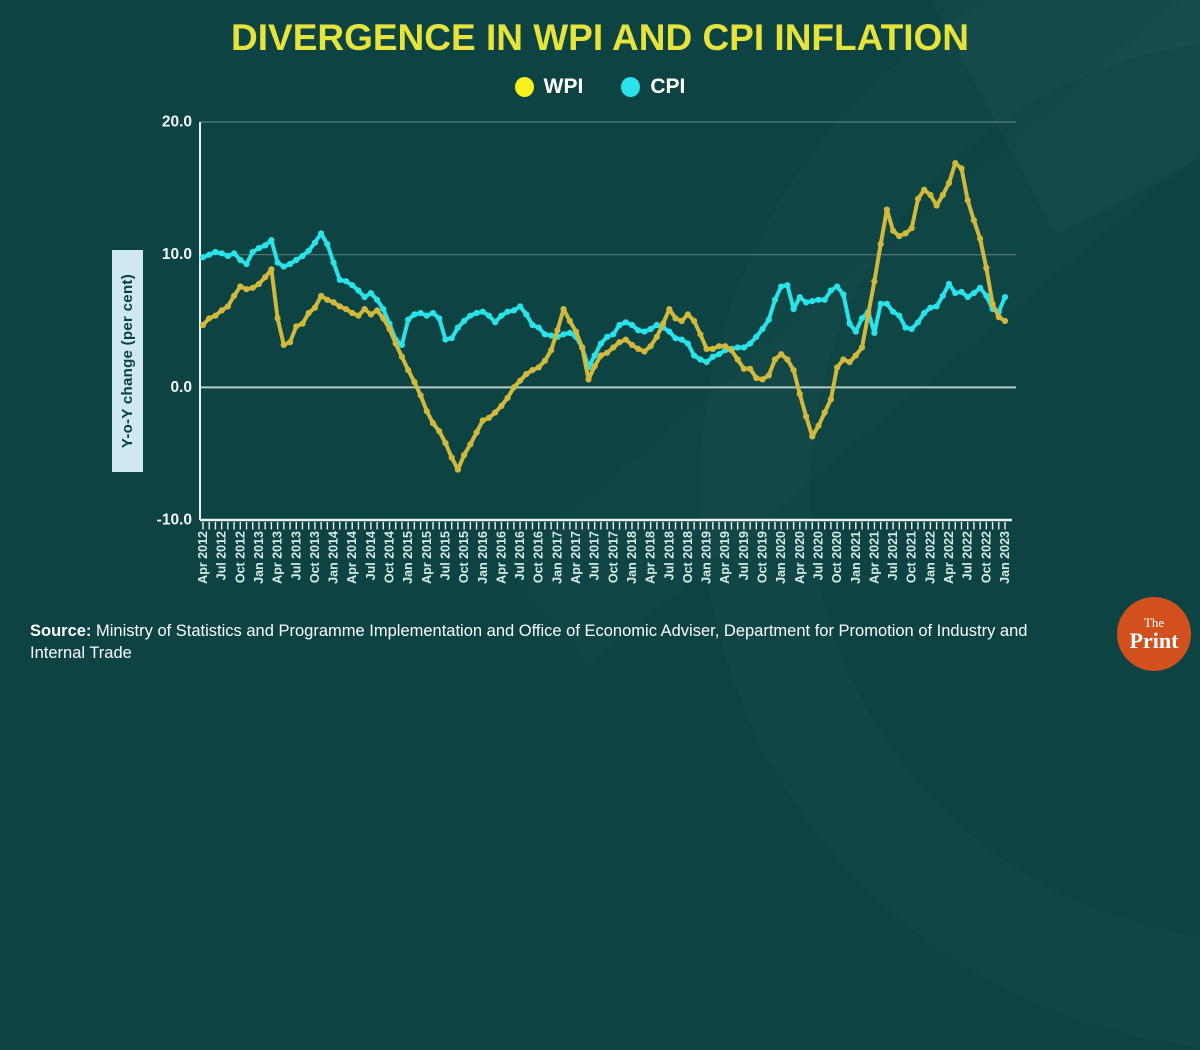 This screenshot has width=1200, height=1050. I want to click on x-tick-label: Oct 2018, so click(688, 557).